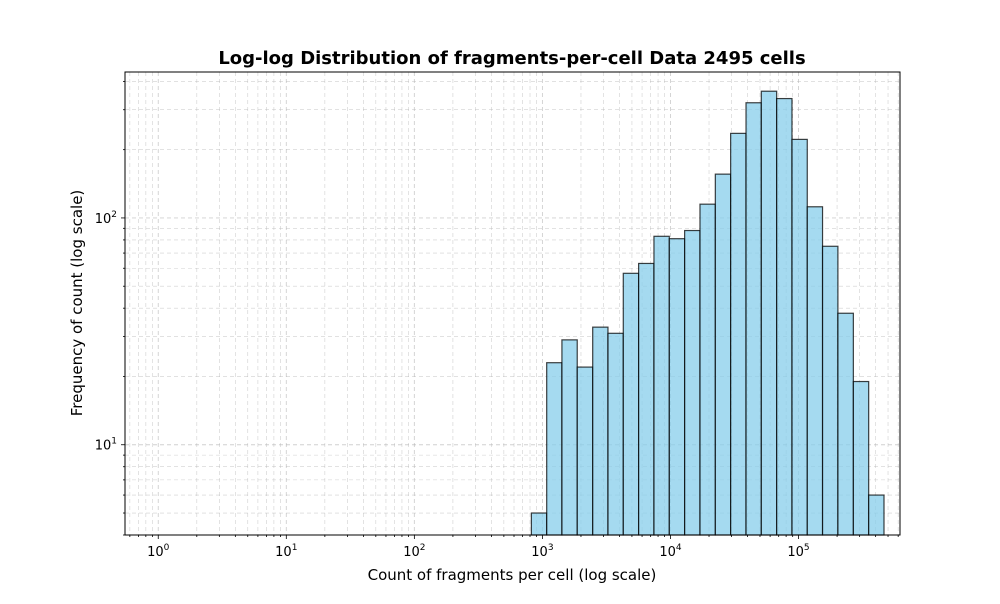 Image resolution: width=1000 pixels, height=604 pixels. I want to click on x-tick-label: 10³, so click(542, 551).